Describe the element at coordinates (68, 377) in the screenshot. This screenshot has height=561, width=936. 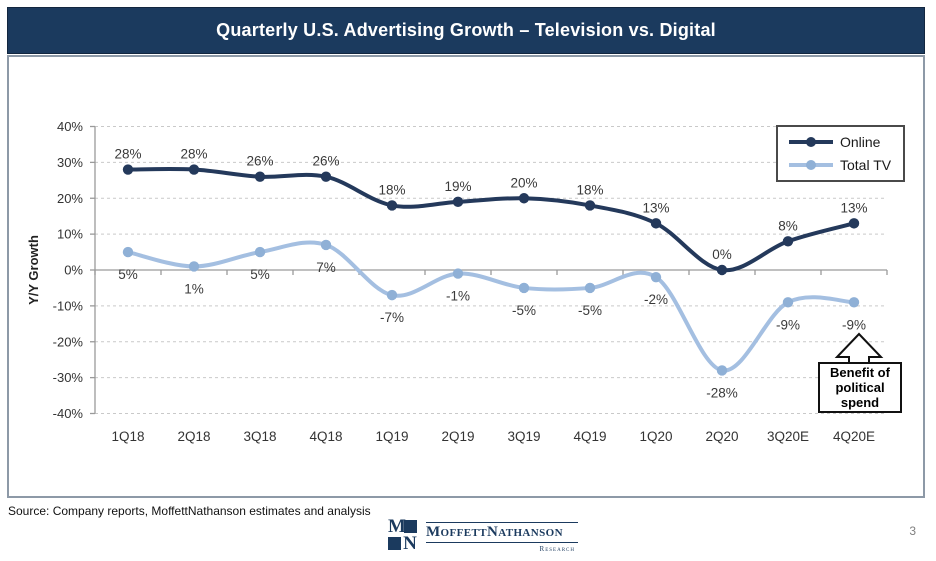
I see `y-tick-label: -30%` at that location.